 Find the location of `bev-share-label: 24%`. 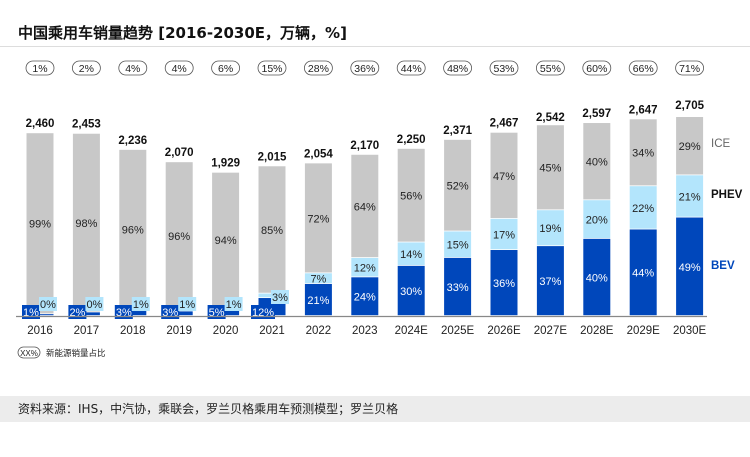

bev-share-label: 24% is located at coordinates (365, 298).